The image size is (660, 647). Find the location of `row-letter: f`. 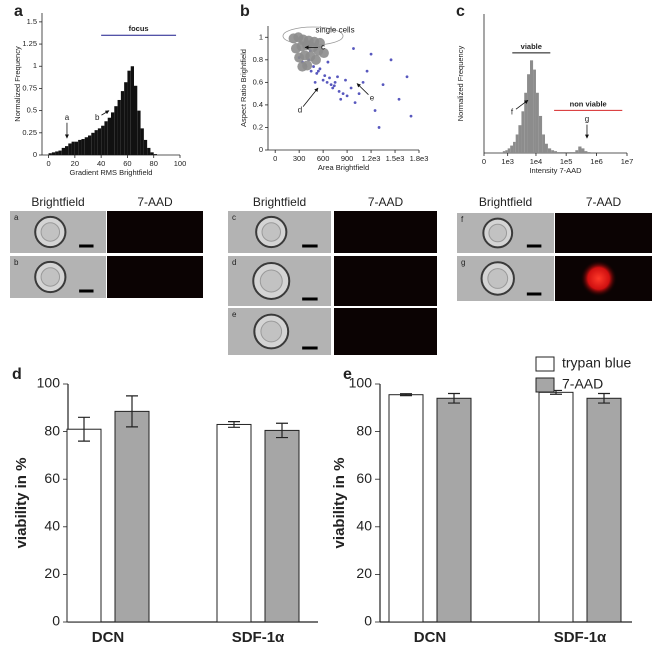

row-letter: f is located at coordinates (462, 219).